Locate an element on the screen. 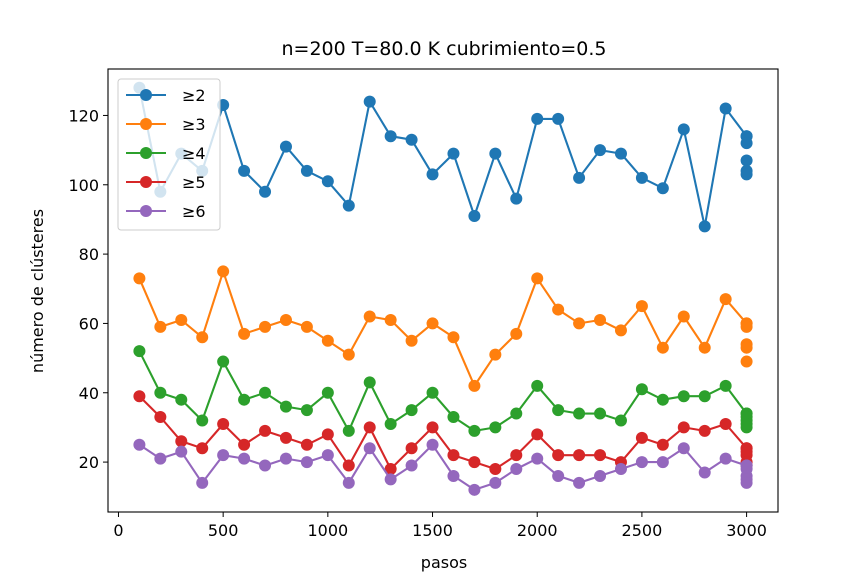 The height and width of the screenshot is (580, 864). y-axis: 20 40 60 80 100 120 is located at coordinates (88, 289).